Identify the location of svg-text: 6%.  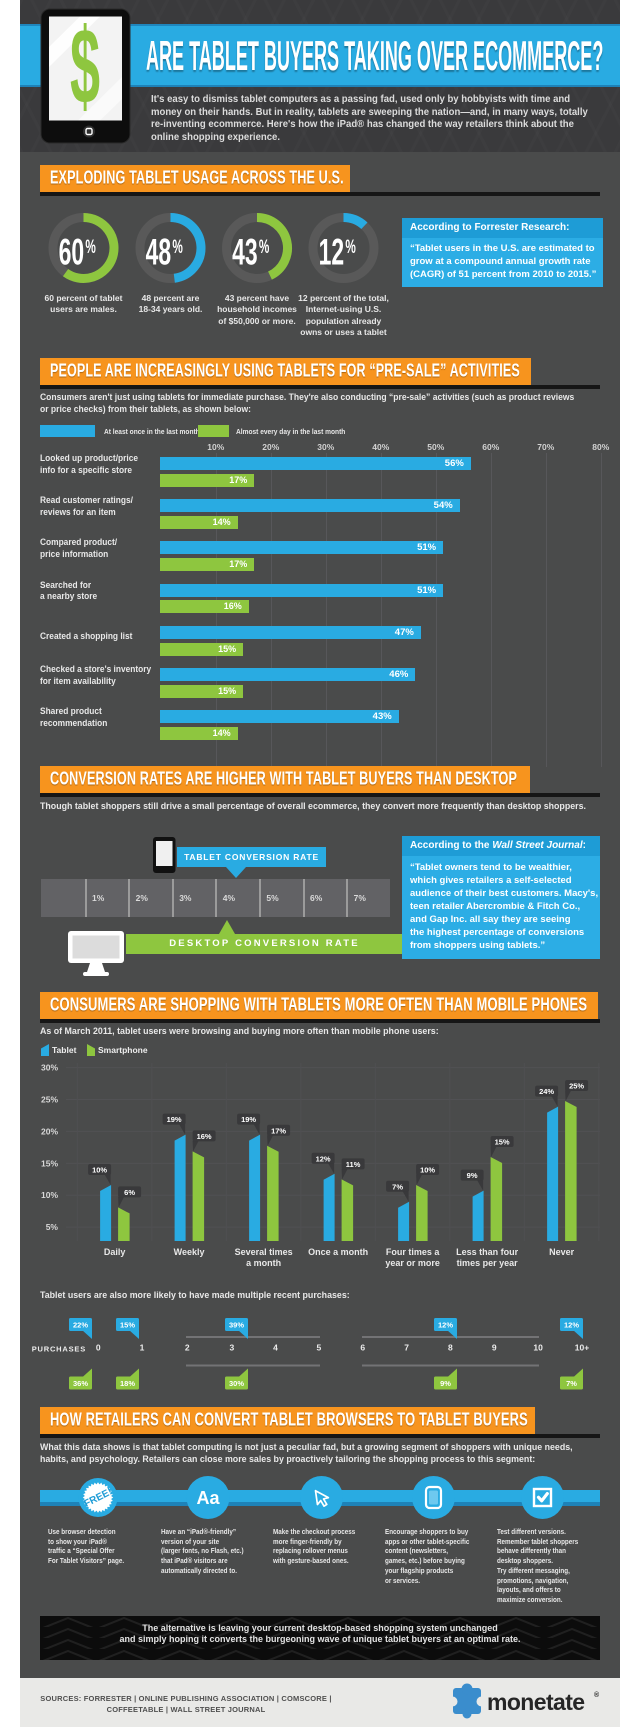
(129, 1192).